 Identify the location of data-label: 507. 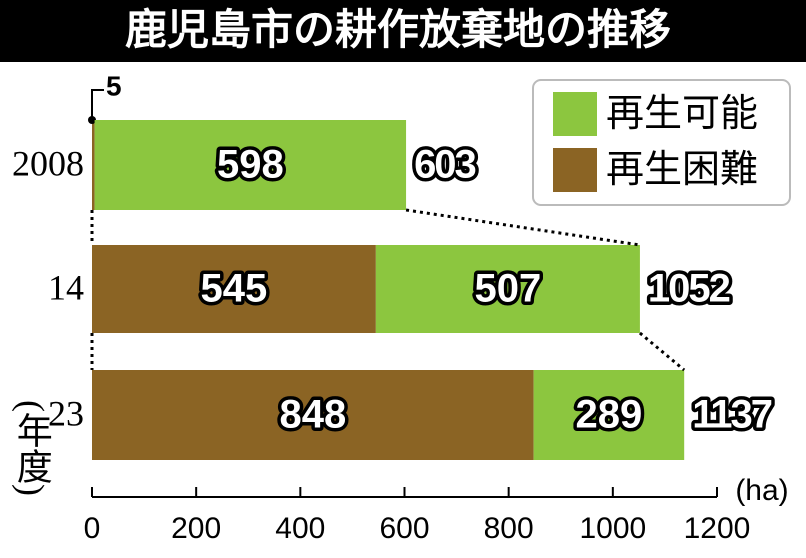
(508, 289).